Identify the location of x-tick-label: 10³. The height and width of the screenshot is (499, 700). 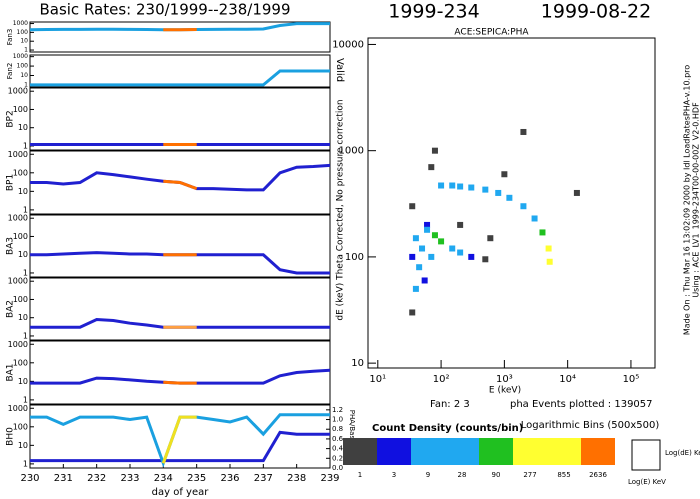
(504, 379).